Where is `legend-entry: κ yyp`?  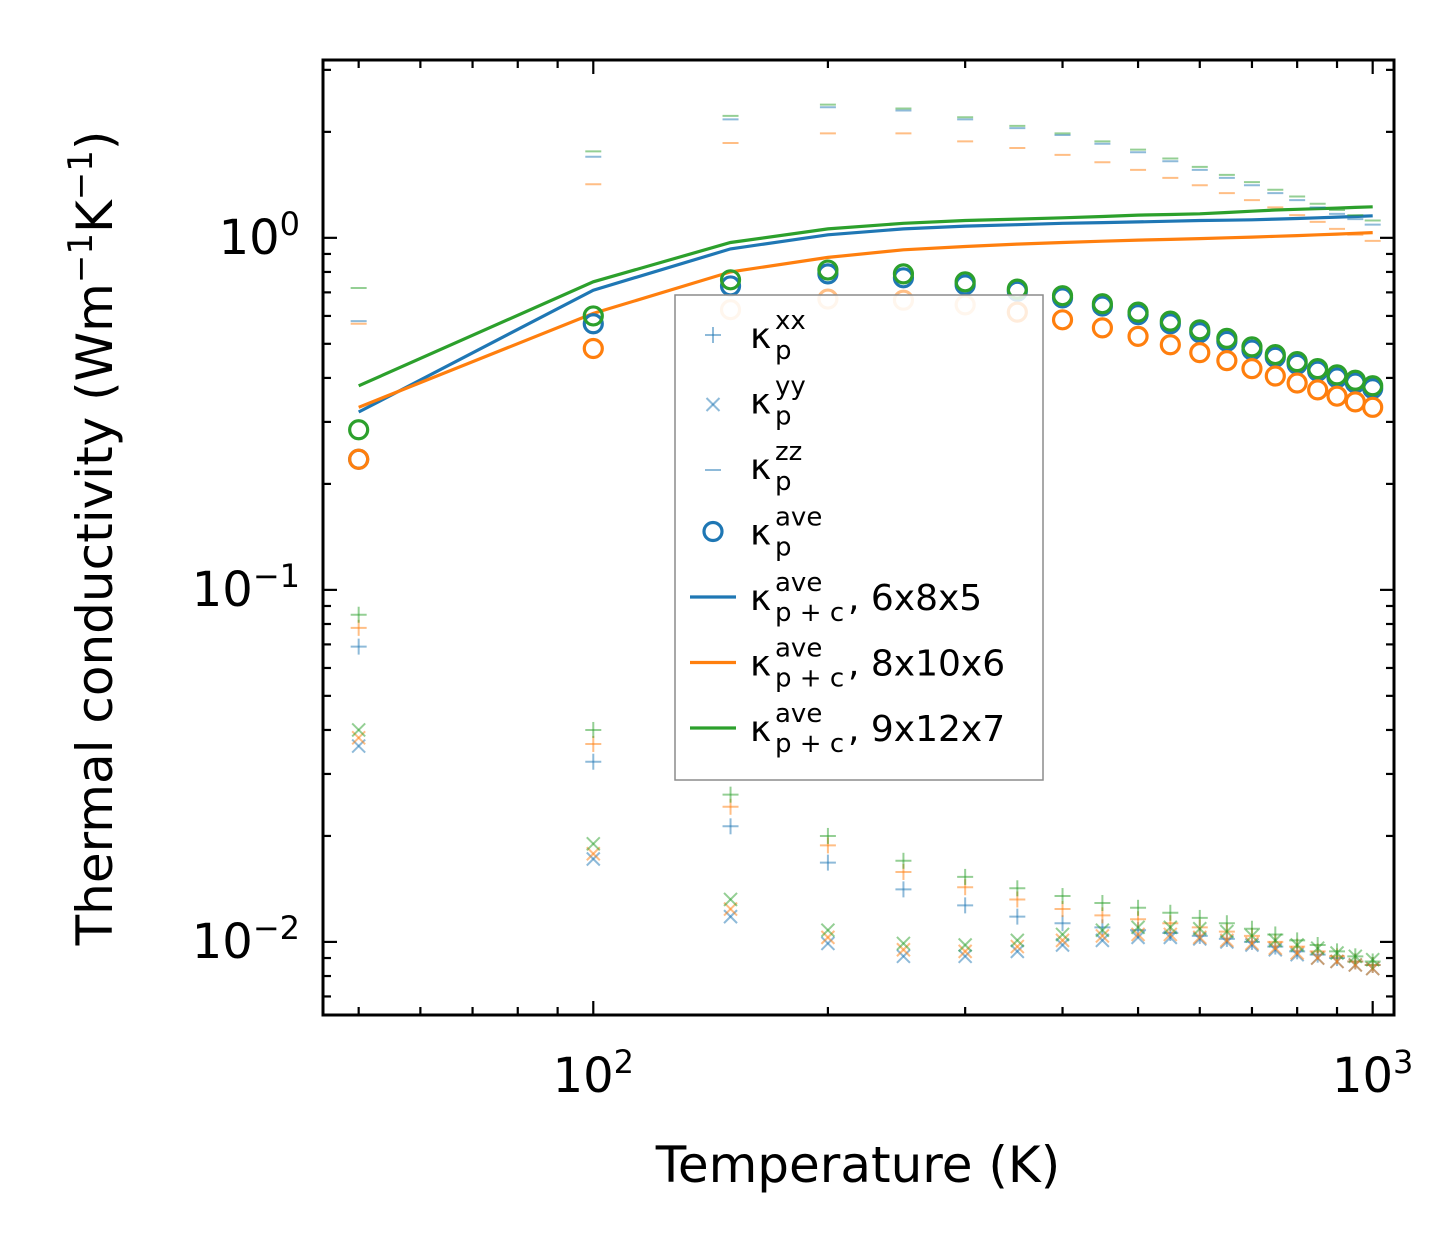
legend-entry: κ yyp is located at coordinates (755, 402).